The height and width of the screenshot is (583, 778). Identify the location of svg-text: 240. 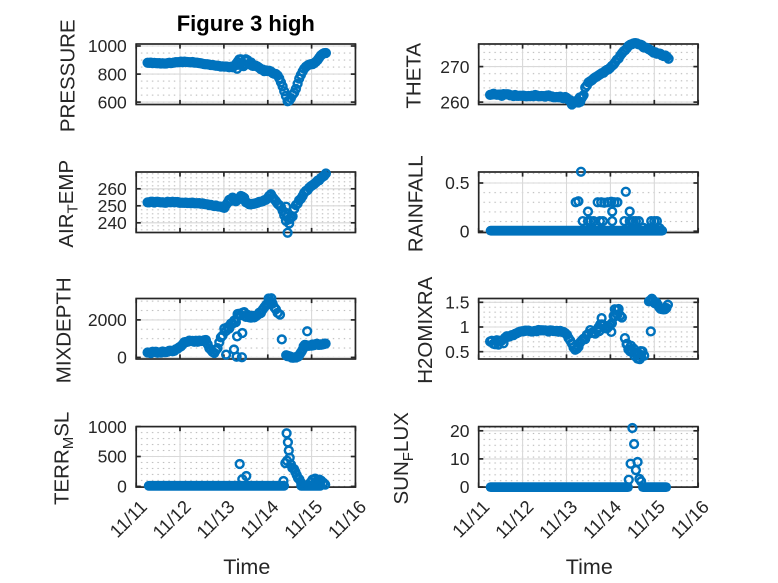
(112, 223).